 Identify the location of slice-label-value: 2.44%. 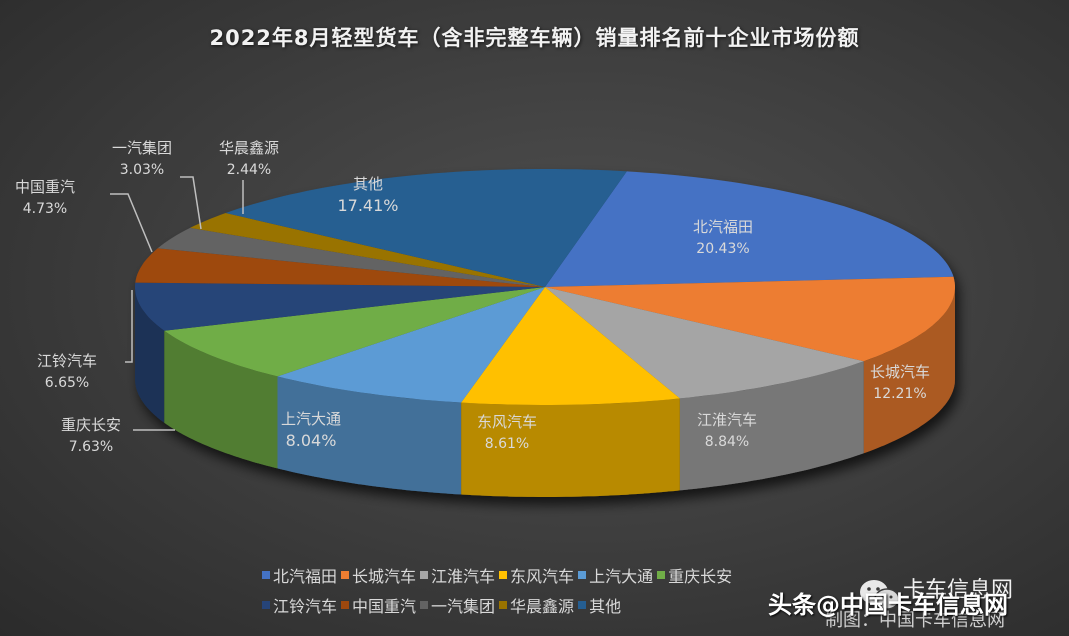
(249, 170).